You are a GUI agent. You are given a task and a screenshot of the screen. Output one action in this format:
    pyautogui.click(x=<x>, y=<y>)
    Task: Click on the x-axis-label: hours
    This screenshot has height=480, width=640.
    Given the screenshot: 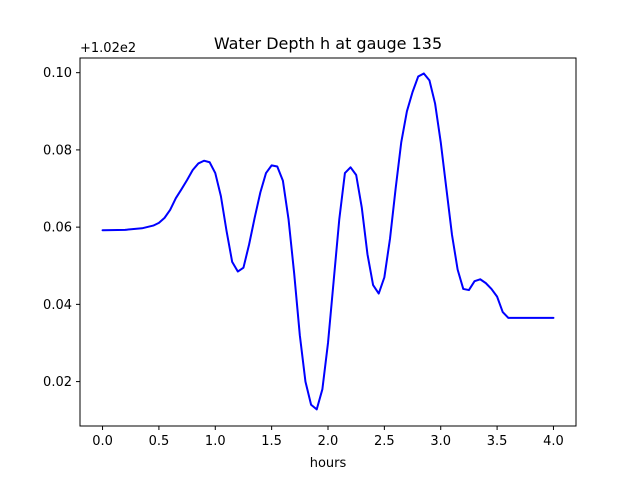 What is the action you would take?
    pyautogui.click(x=328, y=463)
    